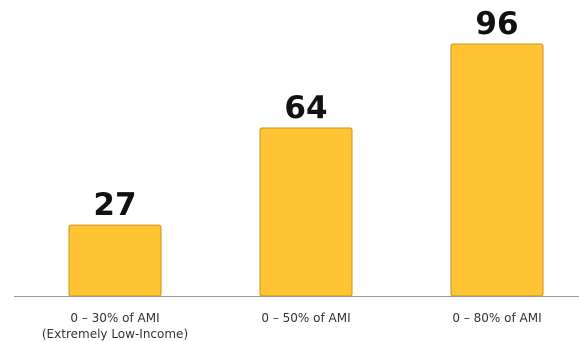 This screenshot has width=579, height=341. Describe the element at coordinates (305, 108) in the screenshot. I see `value-label-2: 64` at that location.